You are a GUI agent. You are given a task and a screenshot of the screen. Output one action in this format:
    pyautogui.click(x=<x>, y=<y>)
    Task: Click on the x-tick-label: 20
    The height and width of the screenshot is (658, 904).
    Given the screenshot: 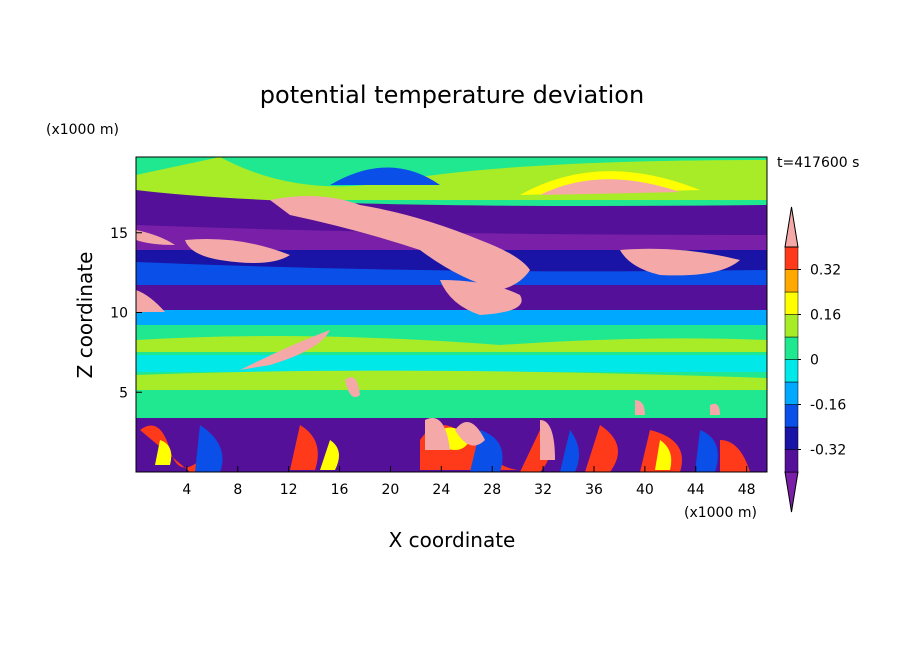 What is the action you would take?
    pyautogui.click(x=391, y=490)
    